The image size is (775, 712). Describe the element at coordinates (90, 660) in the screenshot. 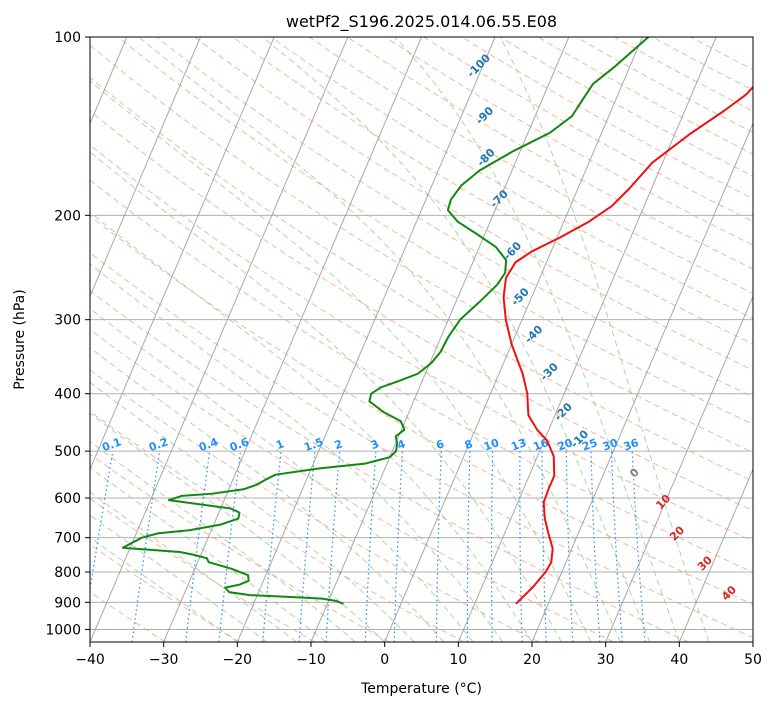

I see `x-tick-label: −40` at that location.